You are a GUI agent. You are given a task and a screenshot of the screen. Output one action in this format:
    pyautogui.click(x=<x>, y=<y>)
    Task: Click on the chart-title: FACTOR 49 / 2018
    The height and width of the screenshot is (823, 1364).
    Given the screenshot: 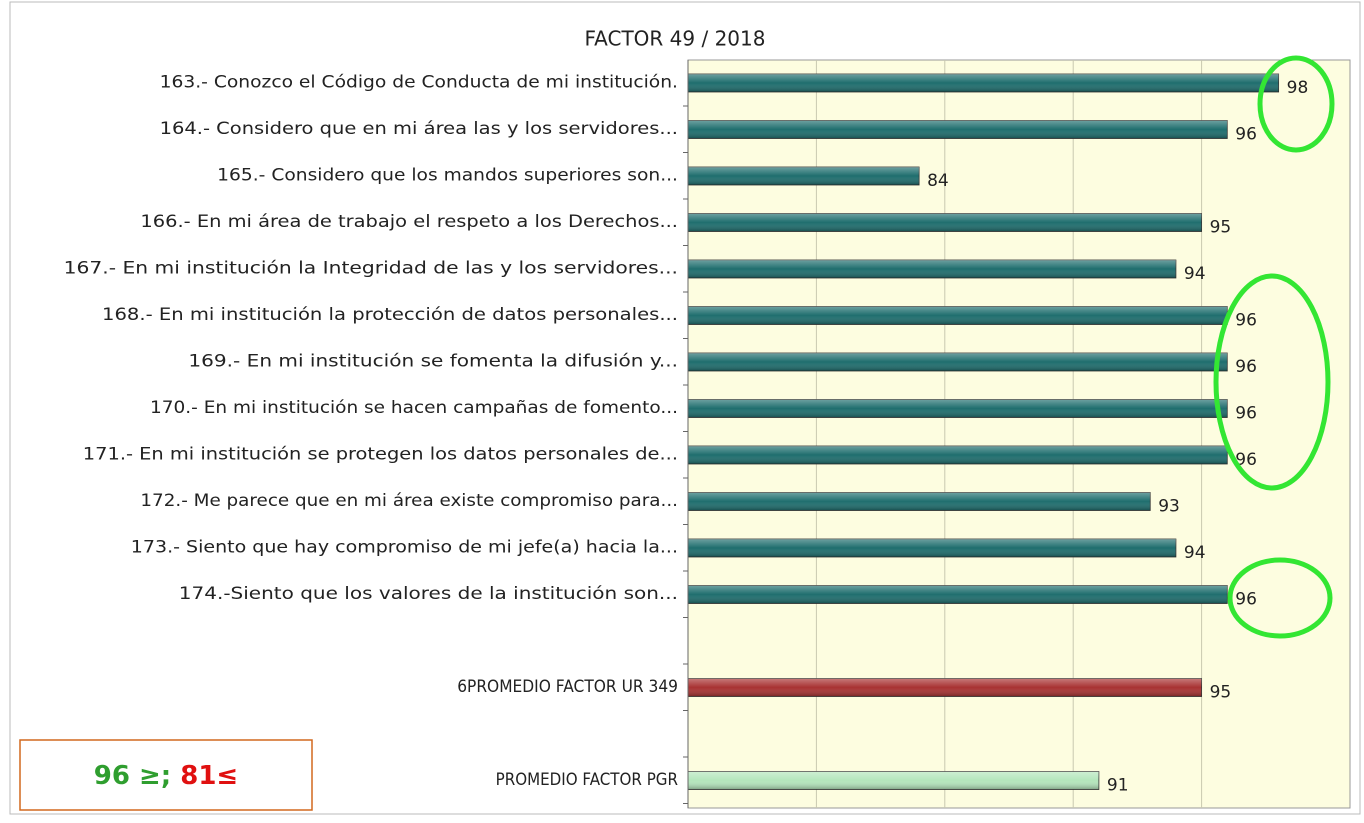 What is the action you would take?
    pyautogui.click(x=675, y=39)
    